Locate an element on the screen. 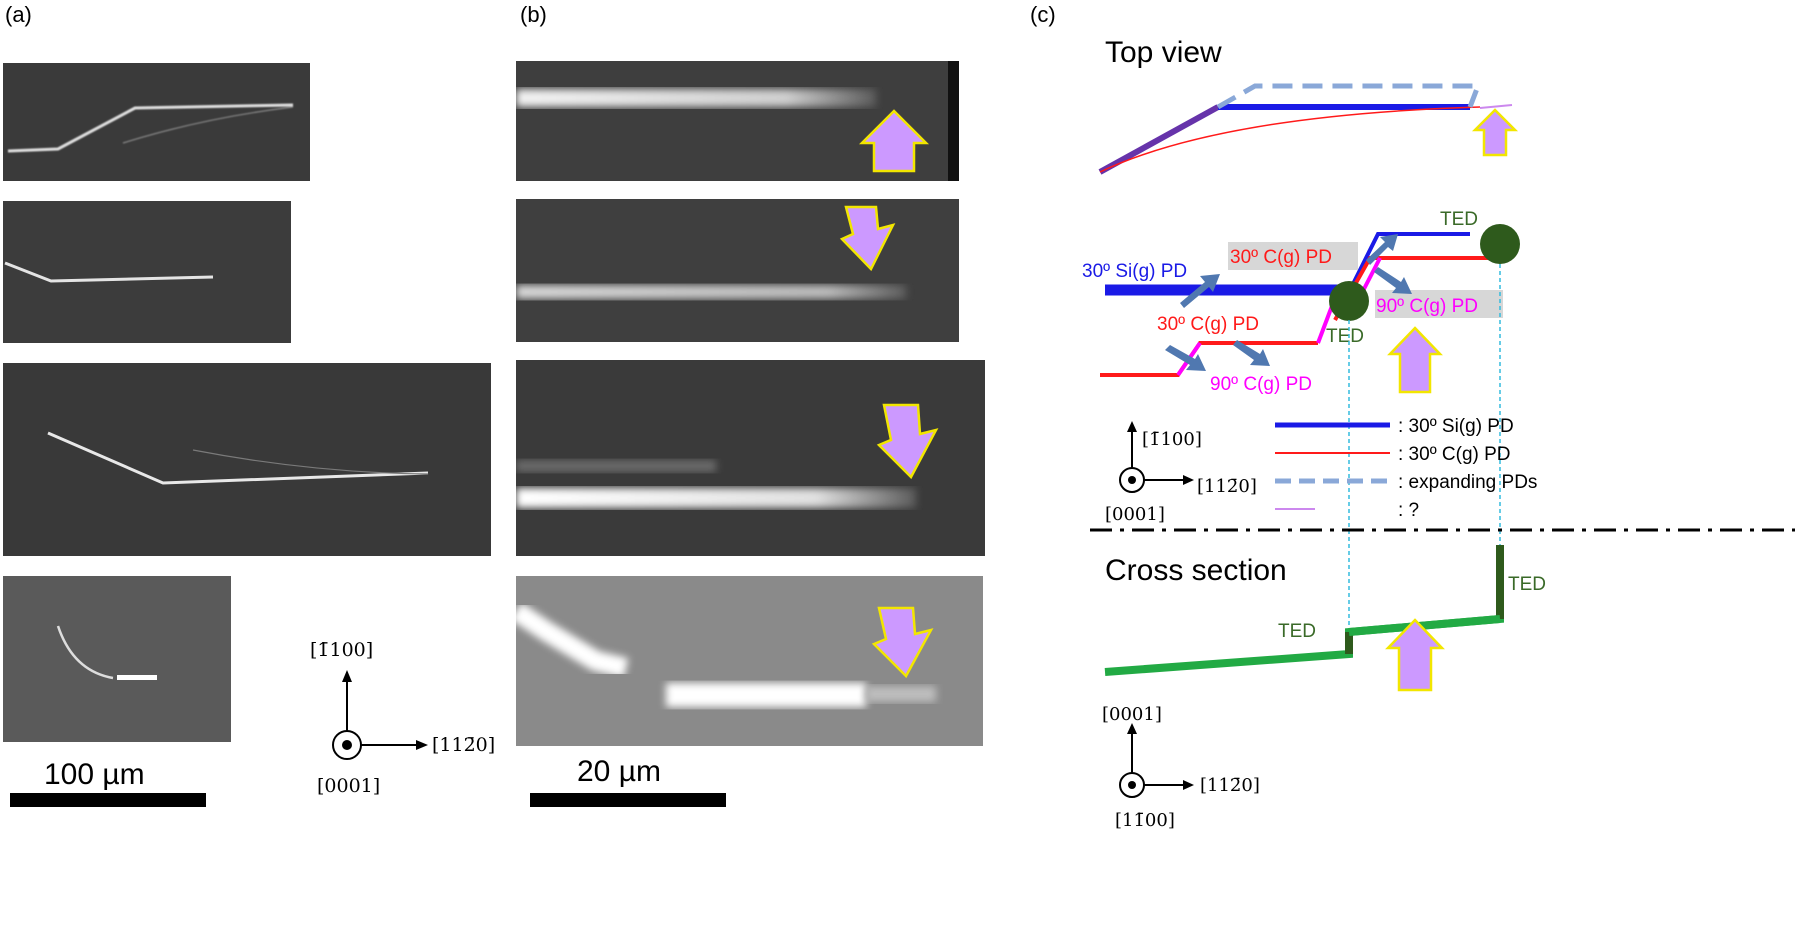 The width and height of the screenshot is (1795, 950). motion-arrows is located at coordinates (1288, 302).